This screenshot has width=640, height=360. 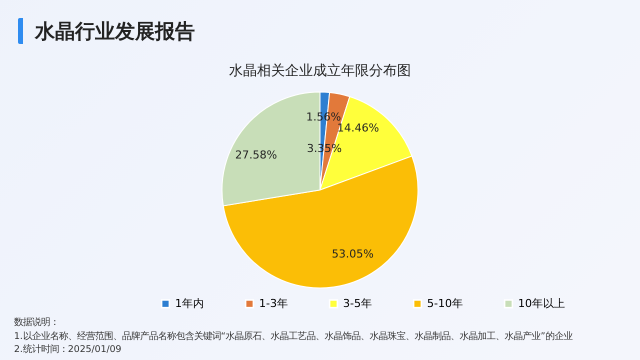 I want to click on legend-label: 3-5年, so click(x=357, y=303).